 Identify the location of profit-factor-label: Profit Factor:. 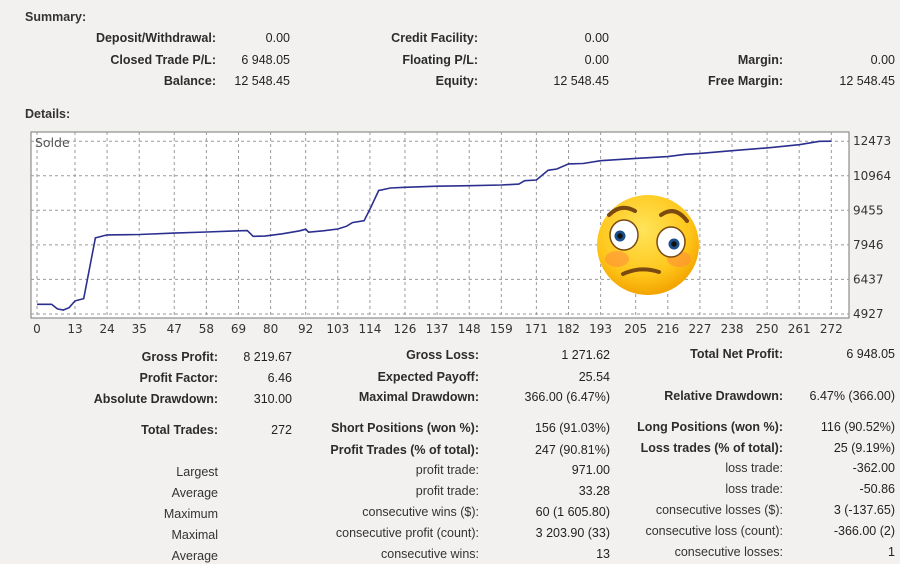
(178, 378).